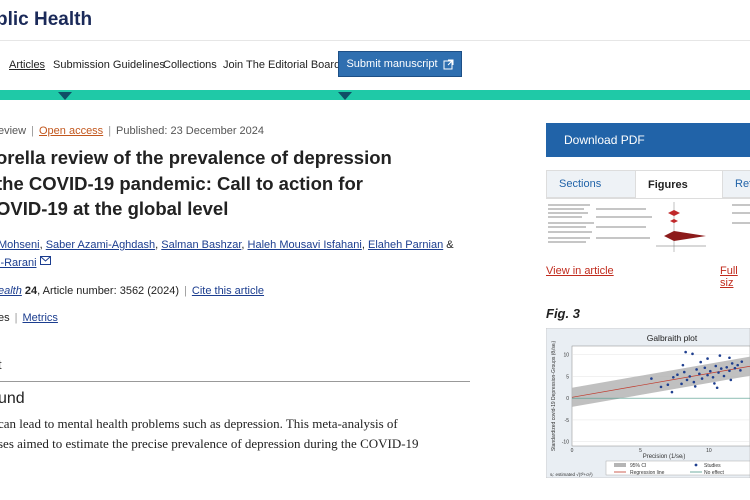  I want to click on brand-band, so click(375, 95).